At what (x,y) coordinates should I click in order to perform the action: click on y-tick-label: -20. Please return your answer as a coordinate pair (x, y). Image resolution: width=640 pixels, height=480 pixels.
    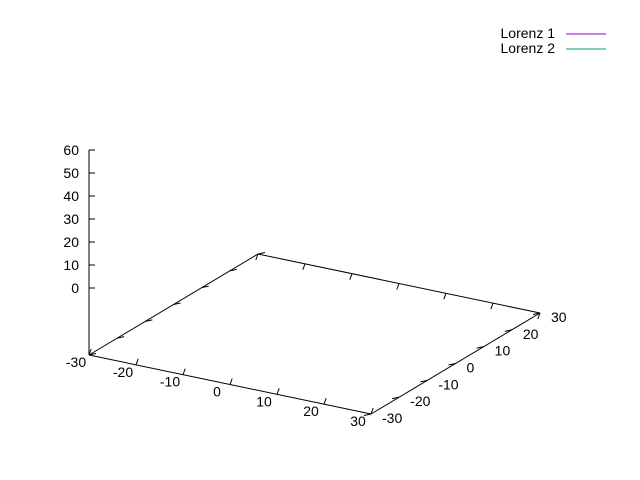
    Looking at the image, I should click on (420, 401).